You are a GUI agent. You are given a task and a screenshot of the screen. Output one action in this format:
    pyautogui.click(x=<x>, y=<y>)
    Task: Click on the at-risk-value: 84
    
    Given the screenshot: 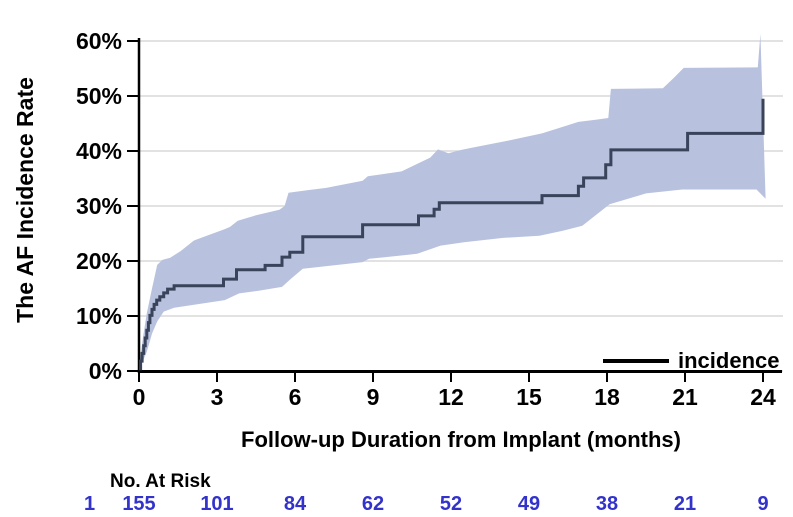 What is the action you would take?
    pyautogui.click(x=295, y=504)
    